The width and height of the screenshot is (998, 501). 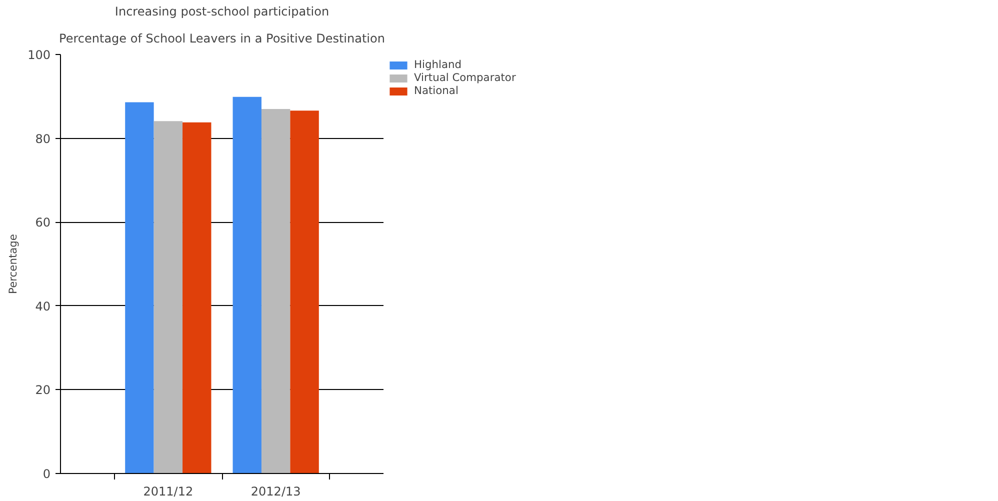 What do you see at coordinates (275, 491) in the screenshot?
I see `x-tick-label: 2012/13` at bounding box center [275, 491].